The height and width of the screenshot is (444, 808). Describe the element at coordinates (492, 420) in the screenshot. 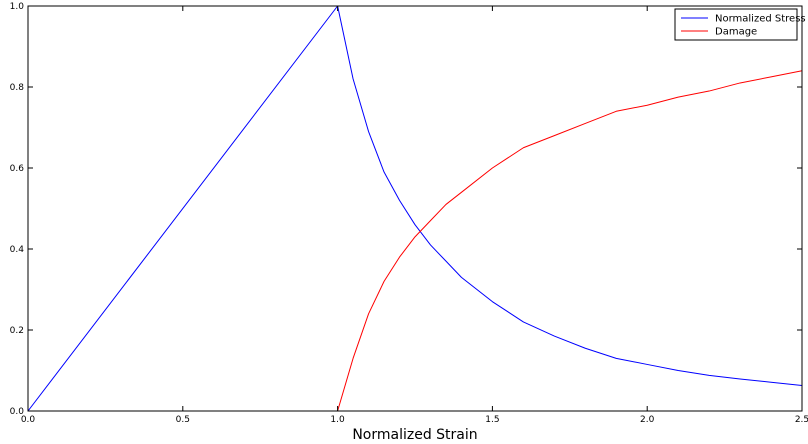

I see `x-tick-label: 1.5` at that location.